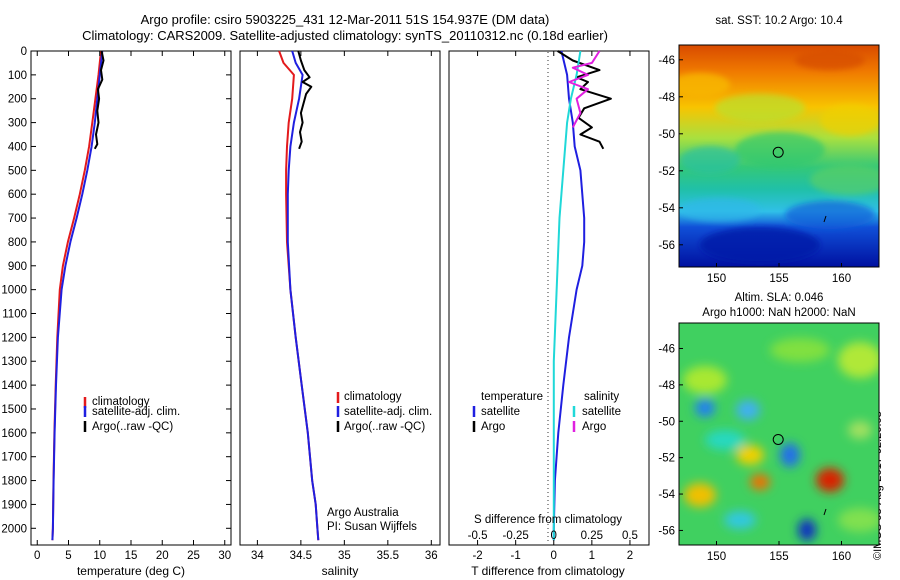  I want to click on diff-legend-temp-header: temperature, so click(512, 397).